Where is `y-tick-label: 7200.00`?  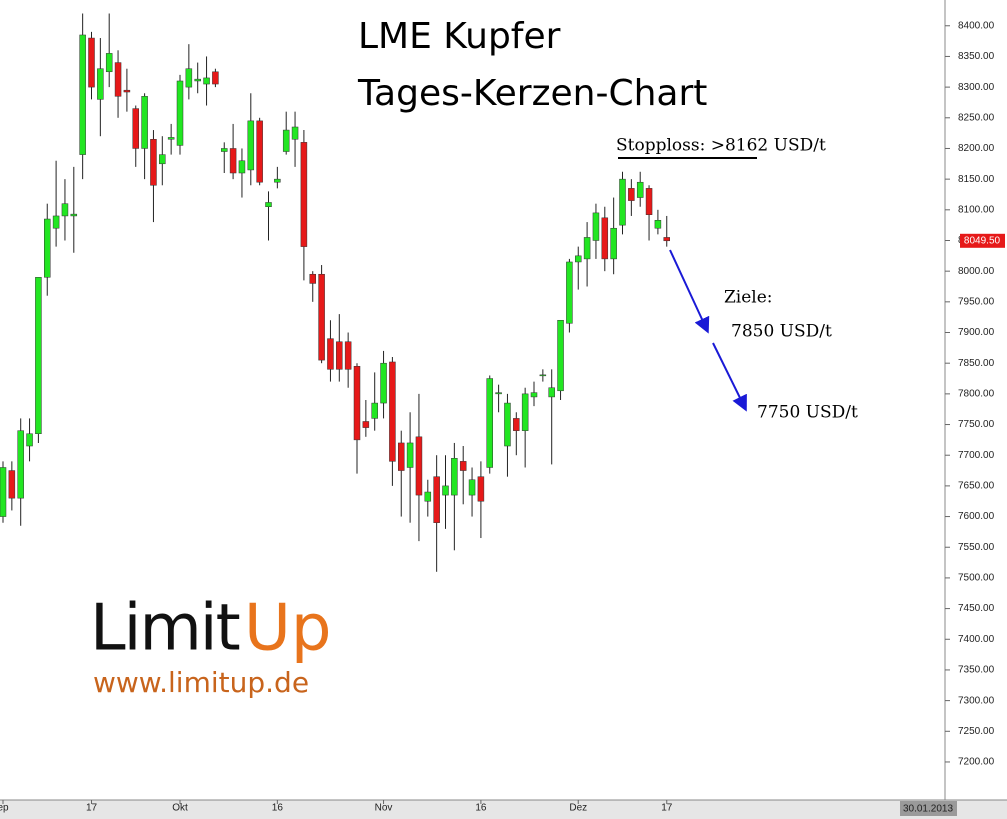 y-tick-label: 7200.00 is located at coordinates (976, 762).